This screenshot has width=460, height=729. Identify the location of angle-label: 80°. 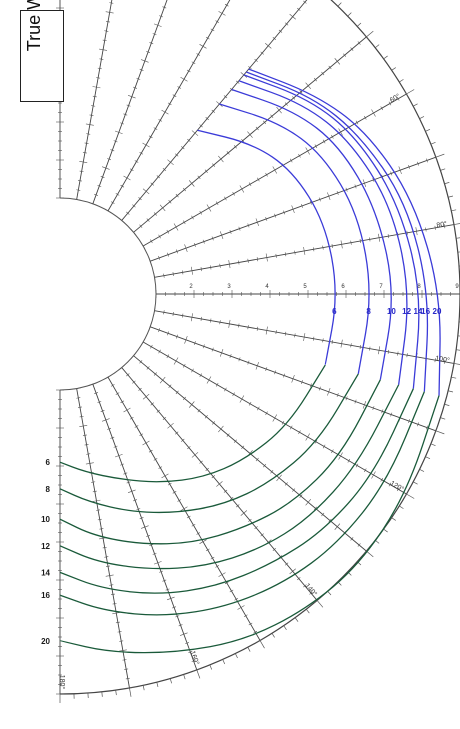
(442, 225).